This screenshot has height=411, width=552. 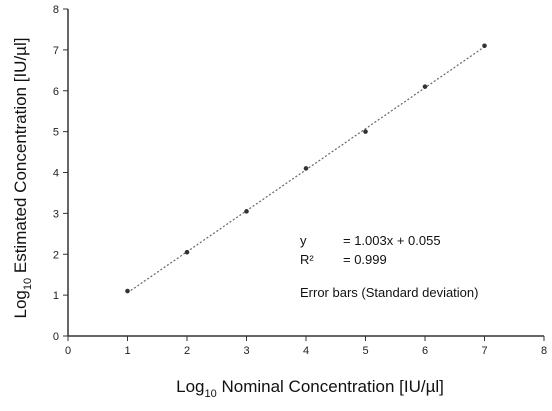 What do you see at coordinates (20, 158) in the screenshot?
I see `y-axis-label-suffix: Estimated Concentration [IU/µl]` at bounding box center [20, 158].